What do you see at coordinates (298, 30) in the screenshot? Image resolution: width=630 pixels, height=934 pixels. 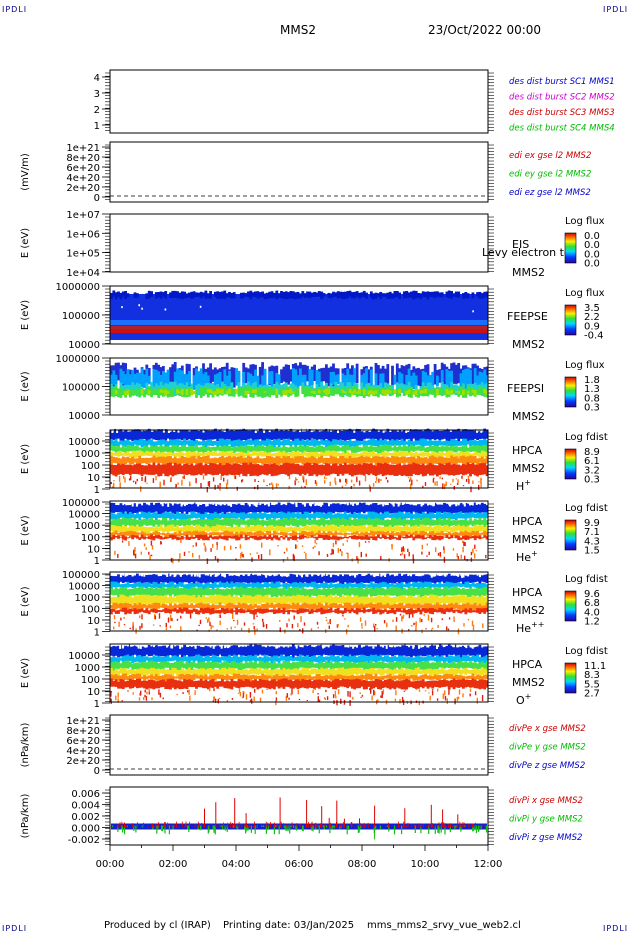 I see `header-spacecraft: MMS2` at bounding box center [298, 30].